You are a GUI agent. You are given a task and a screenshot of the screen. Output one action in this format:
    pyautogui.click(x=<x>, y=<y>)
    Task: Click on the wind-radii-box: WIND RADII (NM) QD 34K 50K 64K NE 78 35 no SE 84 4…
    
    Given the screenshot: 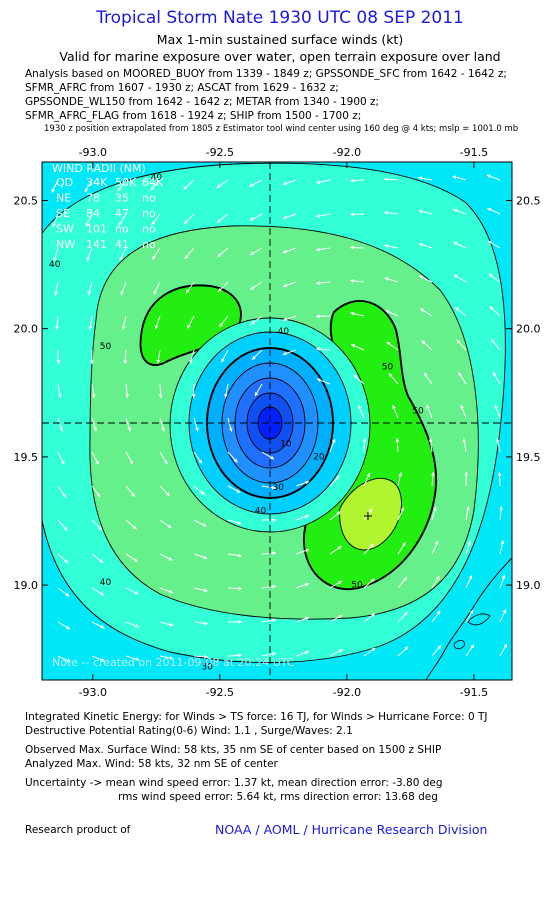 What is the action you would take?
    pyautogui.click(x=108, y=206)
    